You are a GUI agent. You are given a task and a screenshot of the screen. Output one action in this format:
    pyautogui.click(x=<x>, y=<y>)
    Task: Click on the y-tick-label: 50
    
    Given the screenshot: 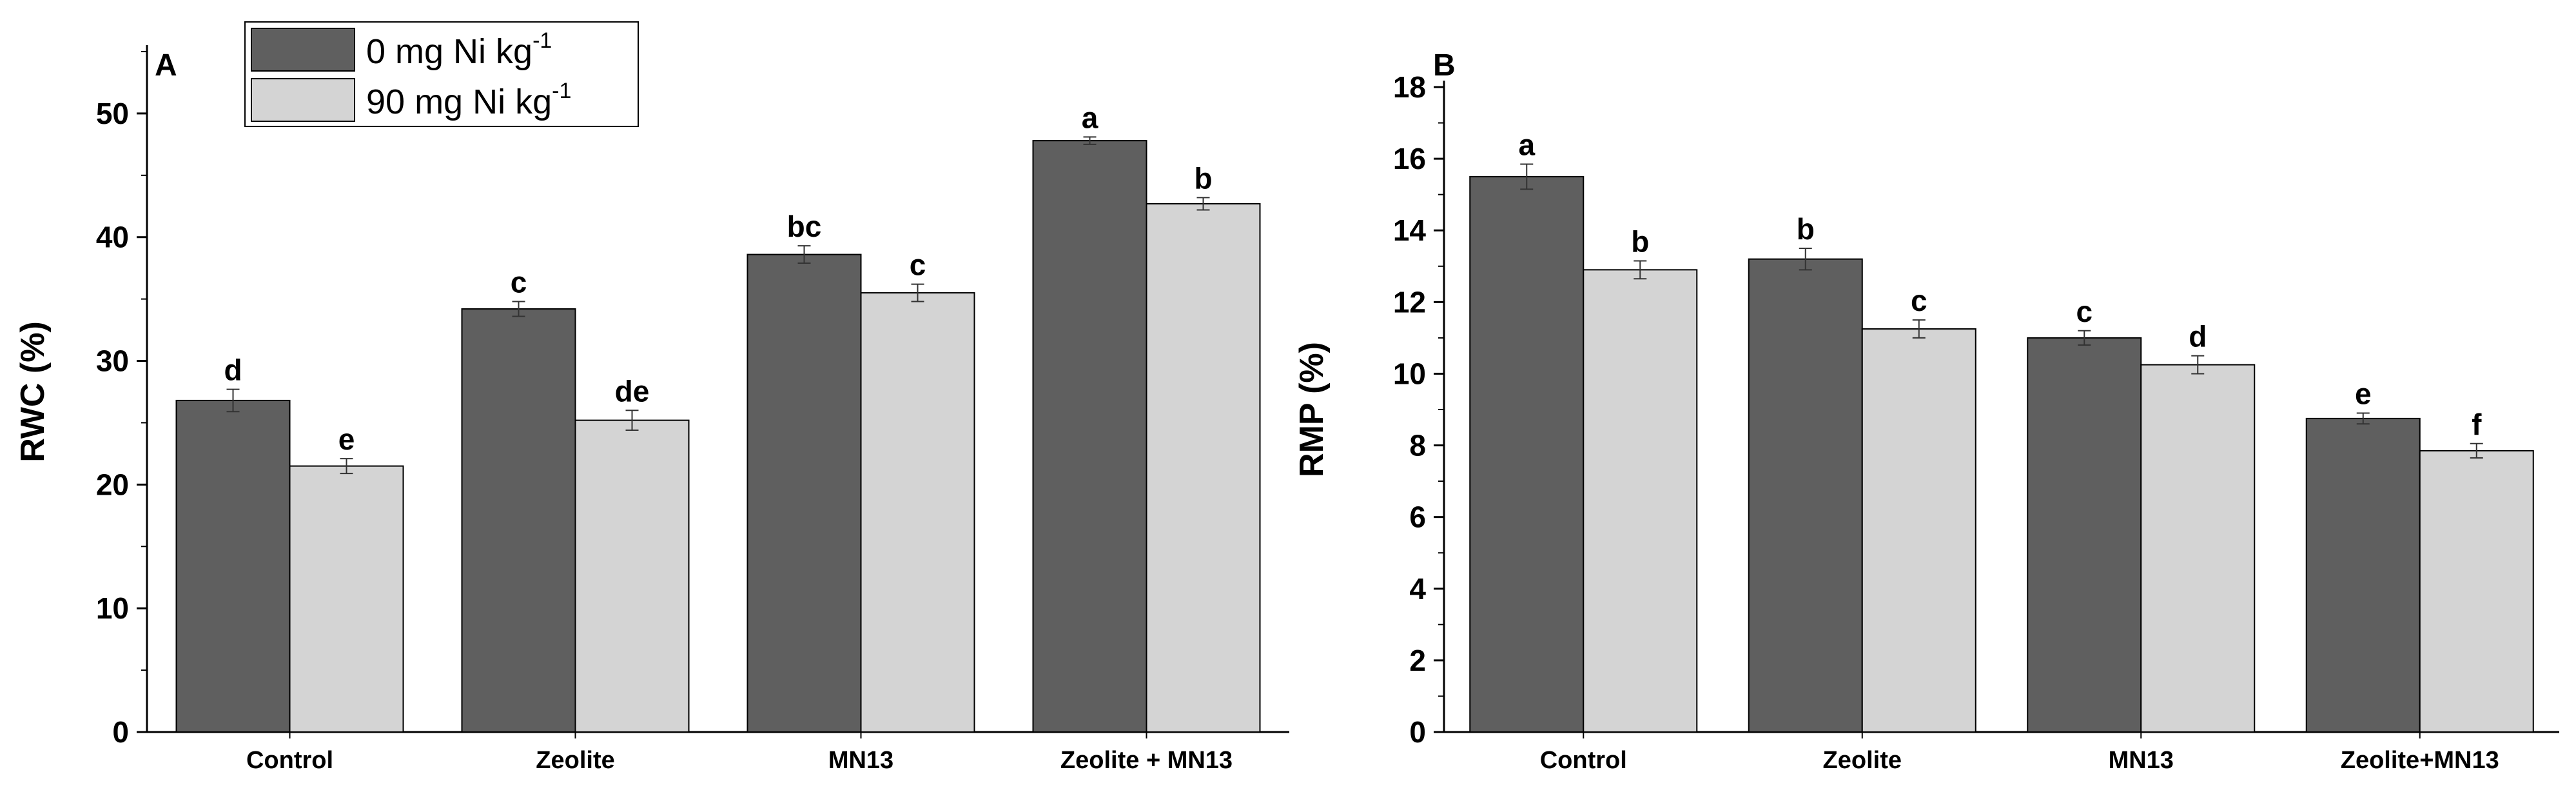 What is the action you would take?
    pyautogui.click(x=113, y=113)
    